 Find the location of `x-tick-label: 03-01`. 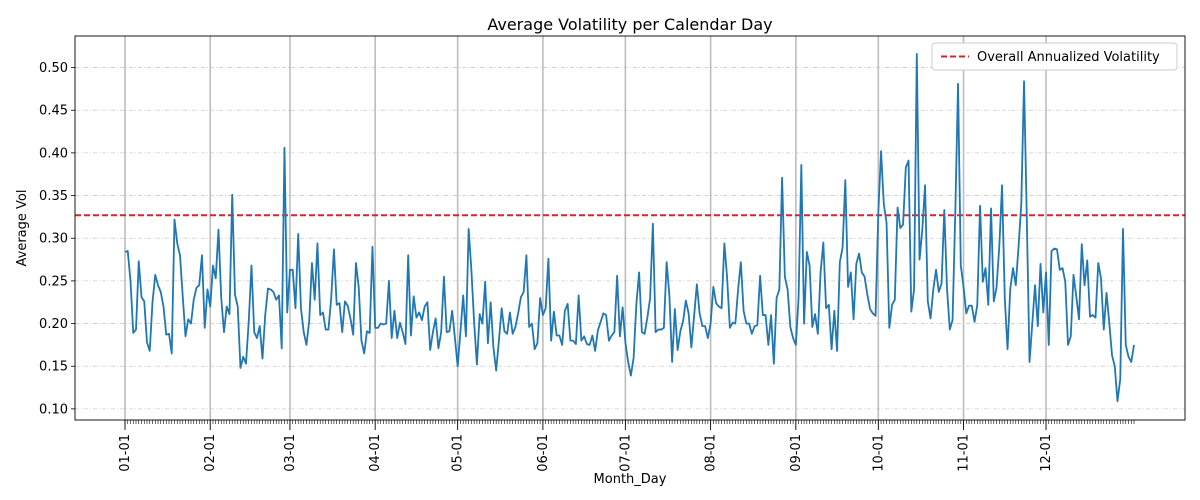

x-tick-label: 03-01 is located at coordinates (290, 453).